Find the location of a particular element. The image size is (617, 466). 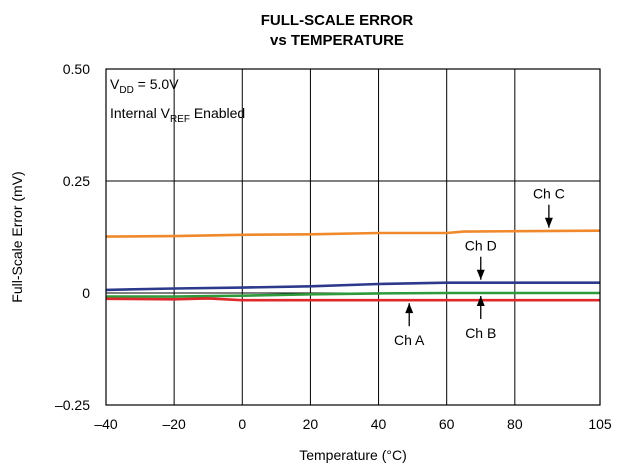

chart-title-line1: FULL-SCALE ERROR is located at coordinates (337, 20).